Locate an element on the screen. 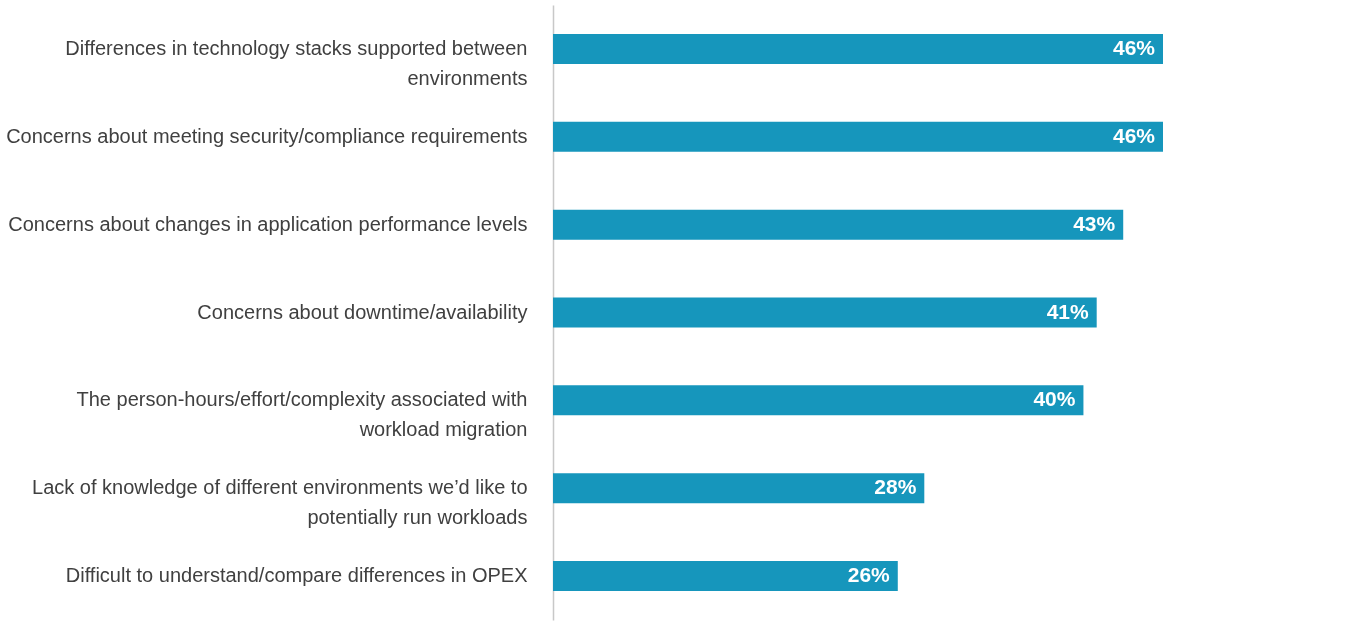 This screenshot has width=1346, height=639. y-tick-label: Lack of knowledge of different environments we’d like to potentially run workloads is located at coordinates (280, 502).